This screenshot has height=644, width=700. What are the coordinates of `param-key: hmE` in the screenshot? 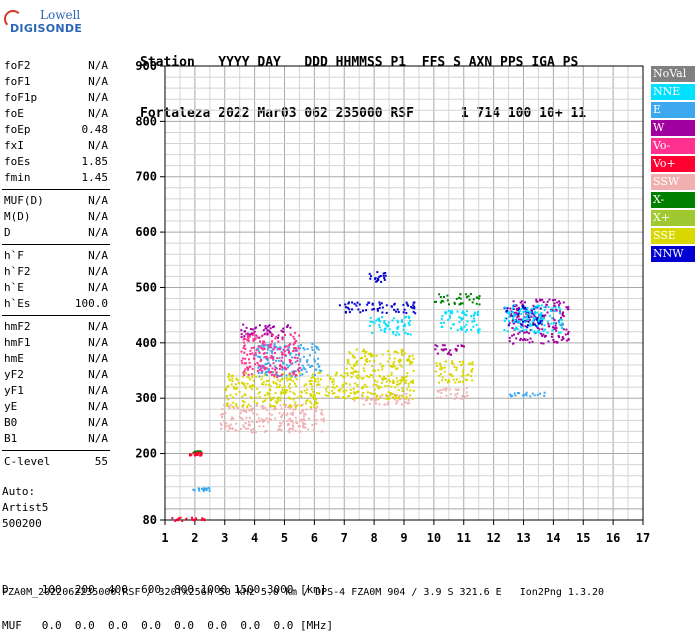 It's located at (14, 358).